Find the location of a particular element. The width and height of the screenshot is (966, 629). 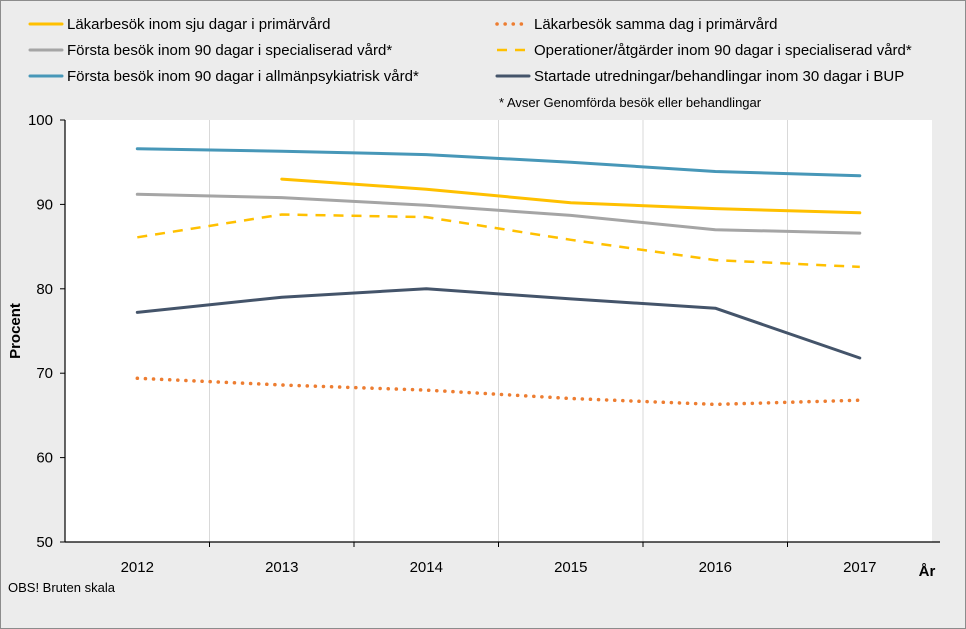

footnote: OBS! Bruten skala is located at coordinates (62, 587).